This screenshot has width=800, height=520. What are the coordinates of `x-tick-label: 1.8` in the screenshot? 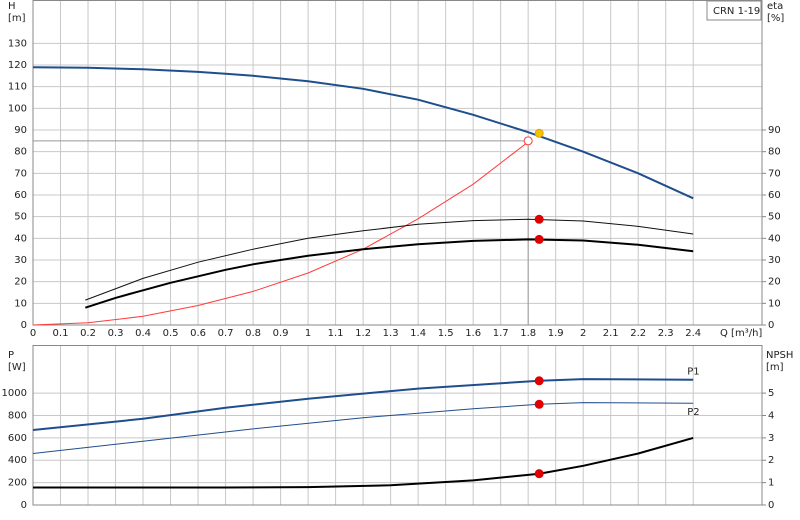 It's located at (528, 333).